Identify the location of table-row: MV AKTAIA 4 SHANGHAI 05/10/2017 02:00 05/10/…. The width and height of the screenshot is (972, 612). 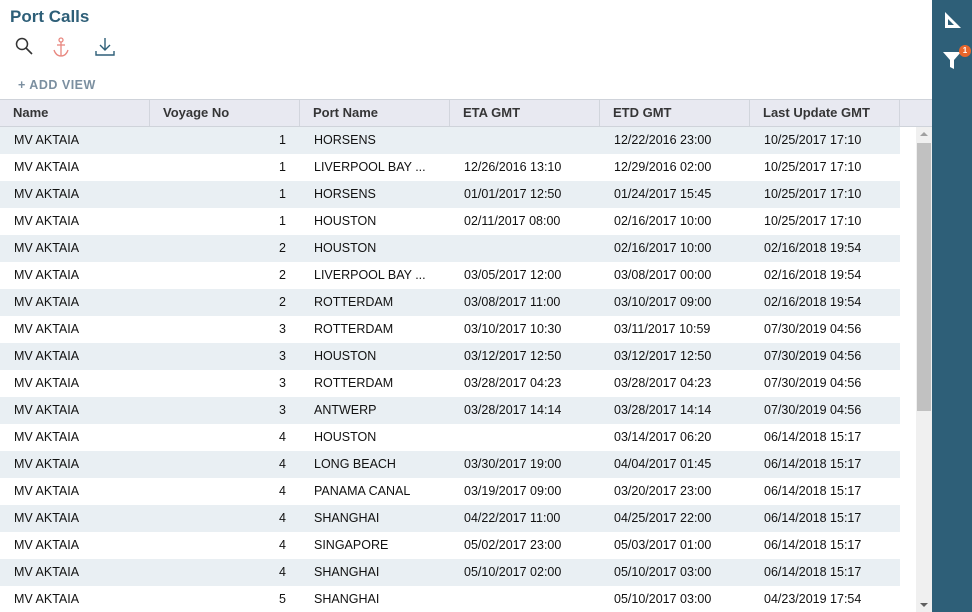
(450, 572).